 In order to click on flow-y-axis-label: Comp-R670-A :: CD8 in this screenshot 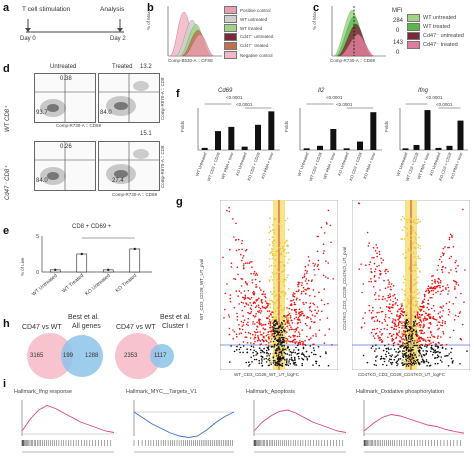, I will do `click(162, 166)`.